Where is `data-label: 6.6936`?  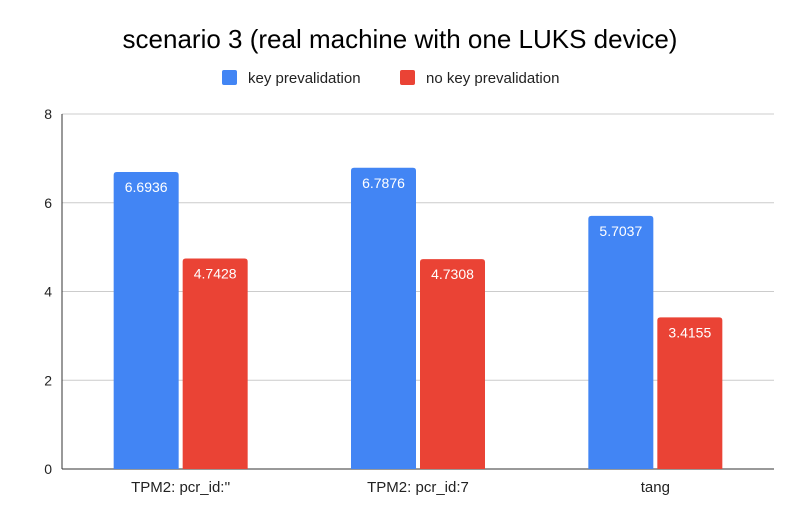
data-label: 6.6936 is located at coordinates (146, 187).